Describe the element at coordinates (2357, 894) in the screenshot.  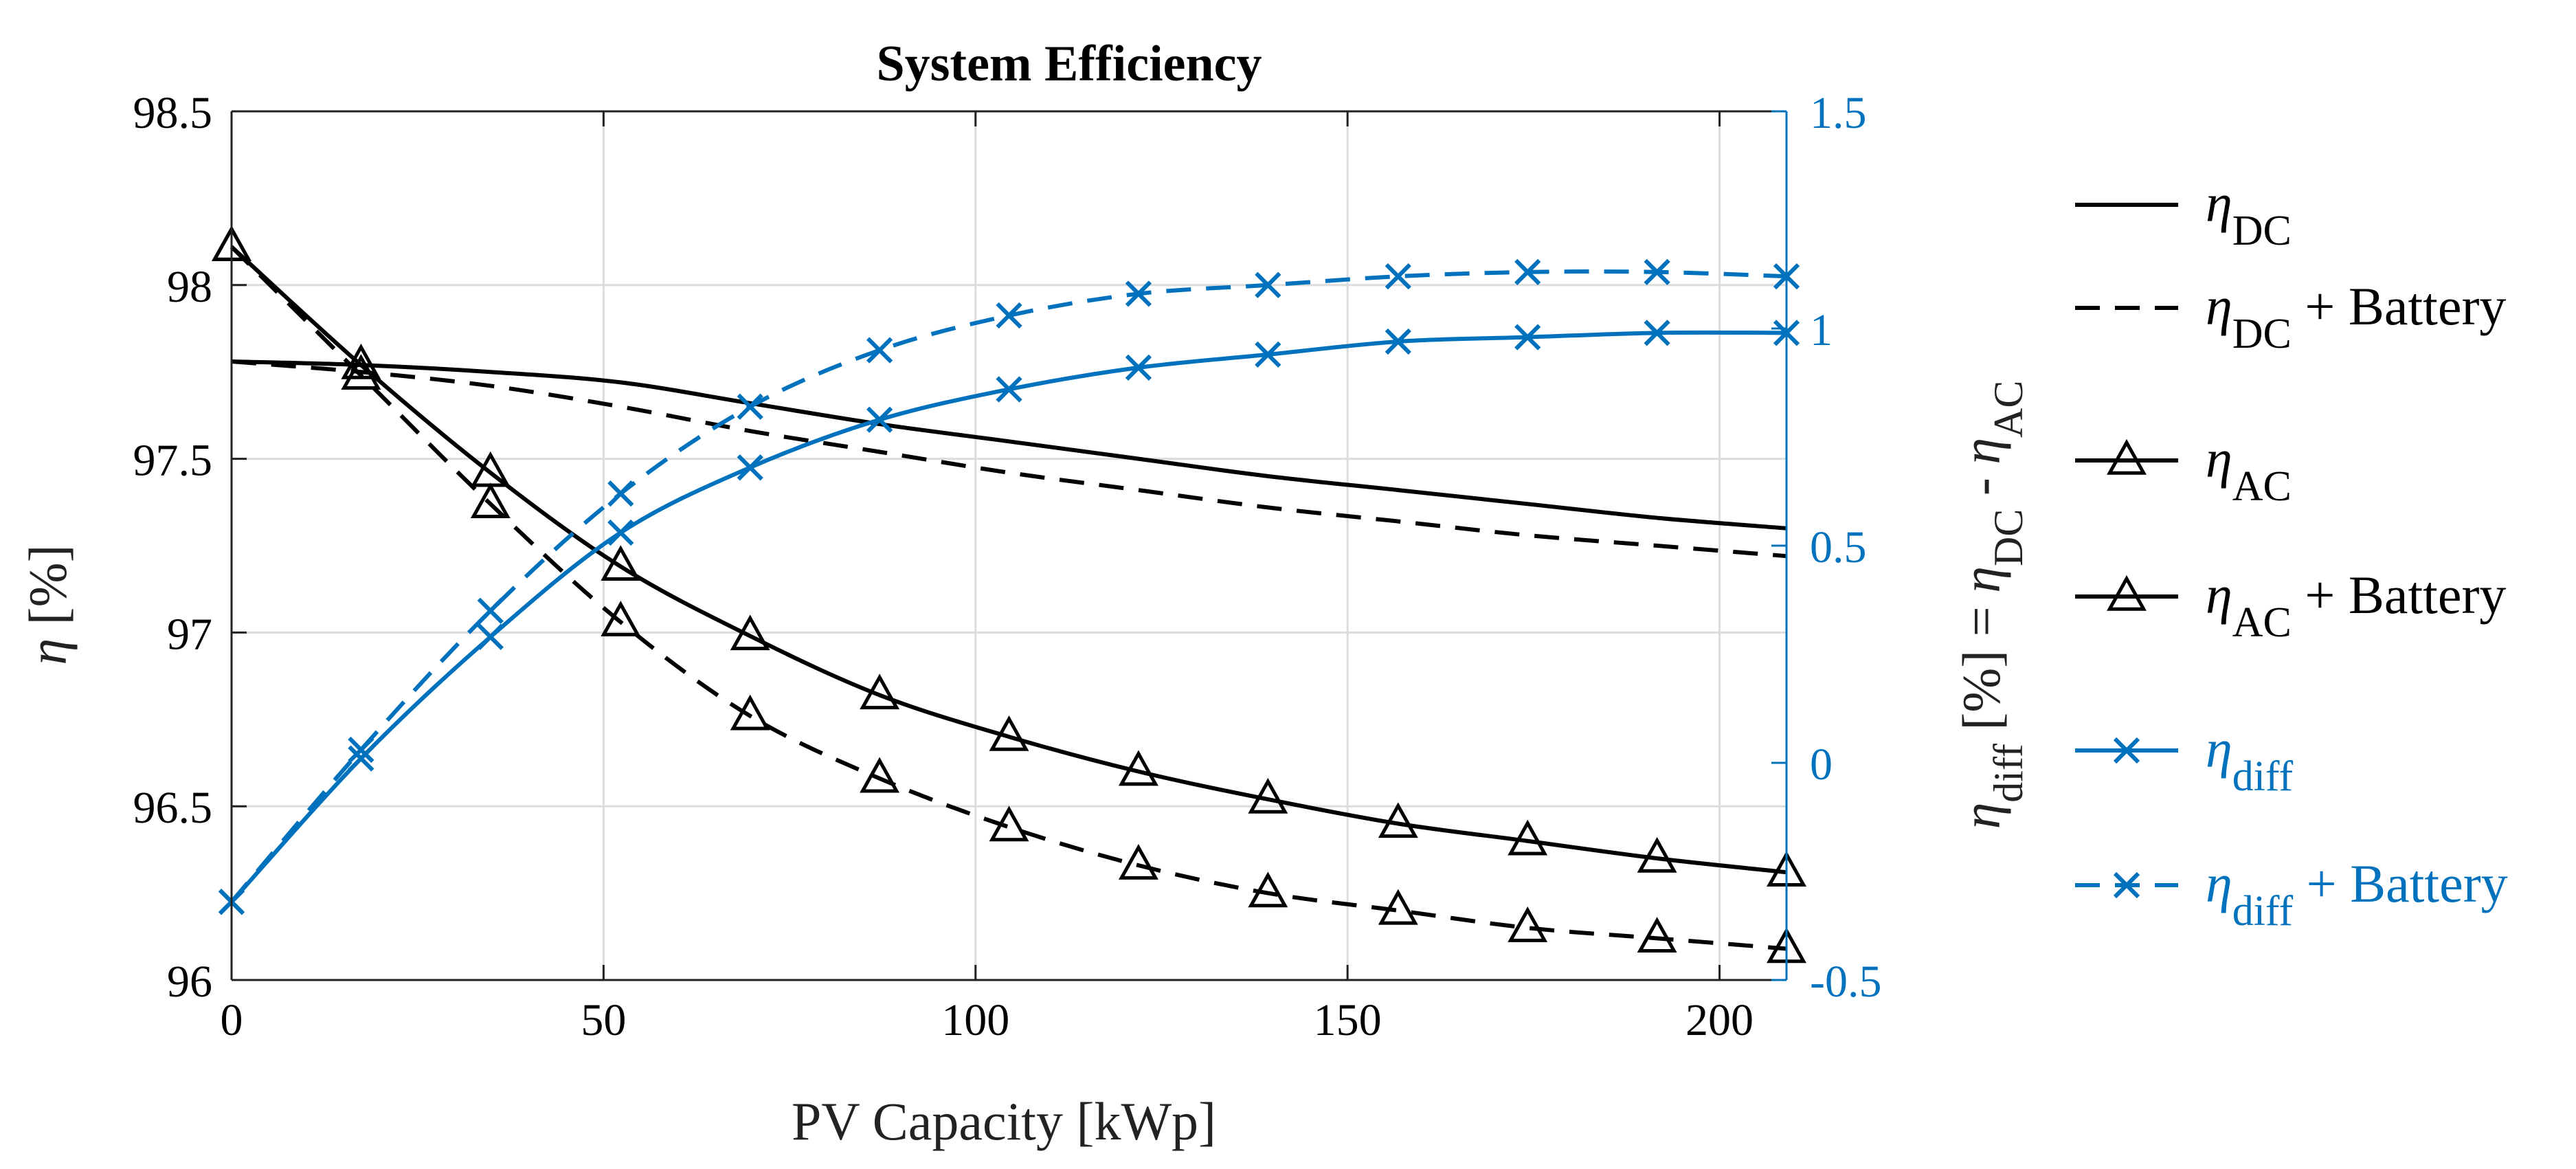
I see `legend-label: ηdiff + Battery` at that location.